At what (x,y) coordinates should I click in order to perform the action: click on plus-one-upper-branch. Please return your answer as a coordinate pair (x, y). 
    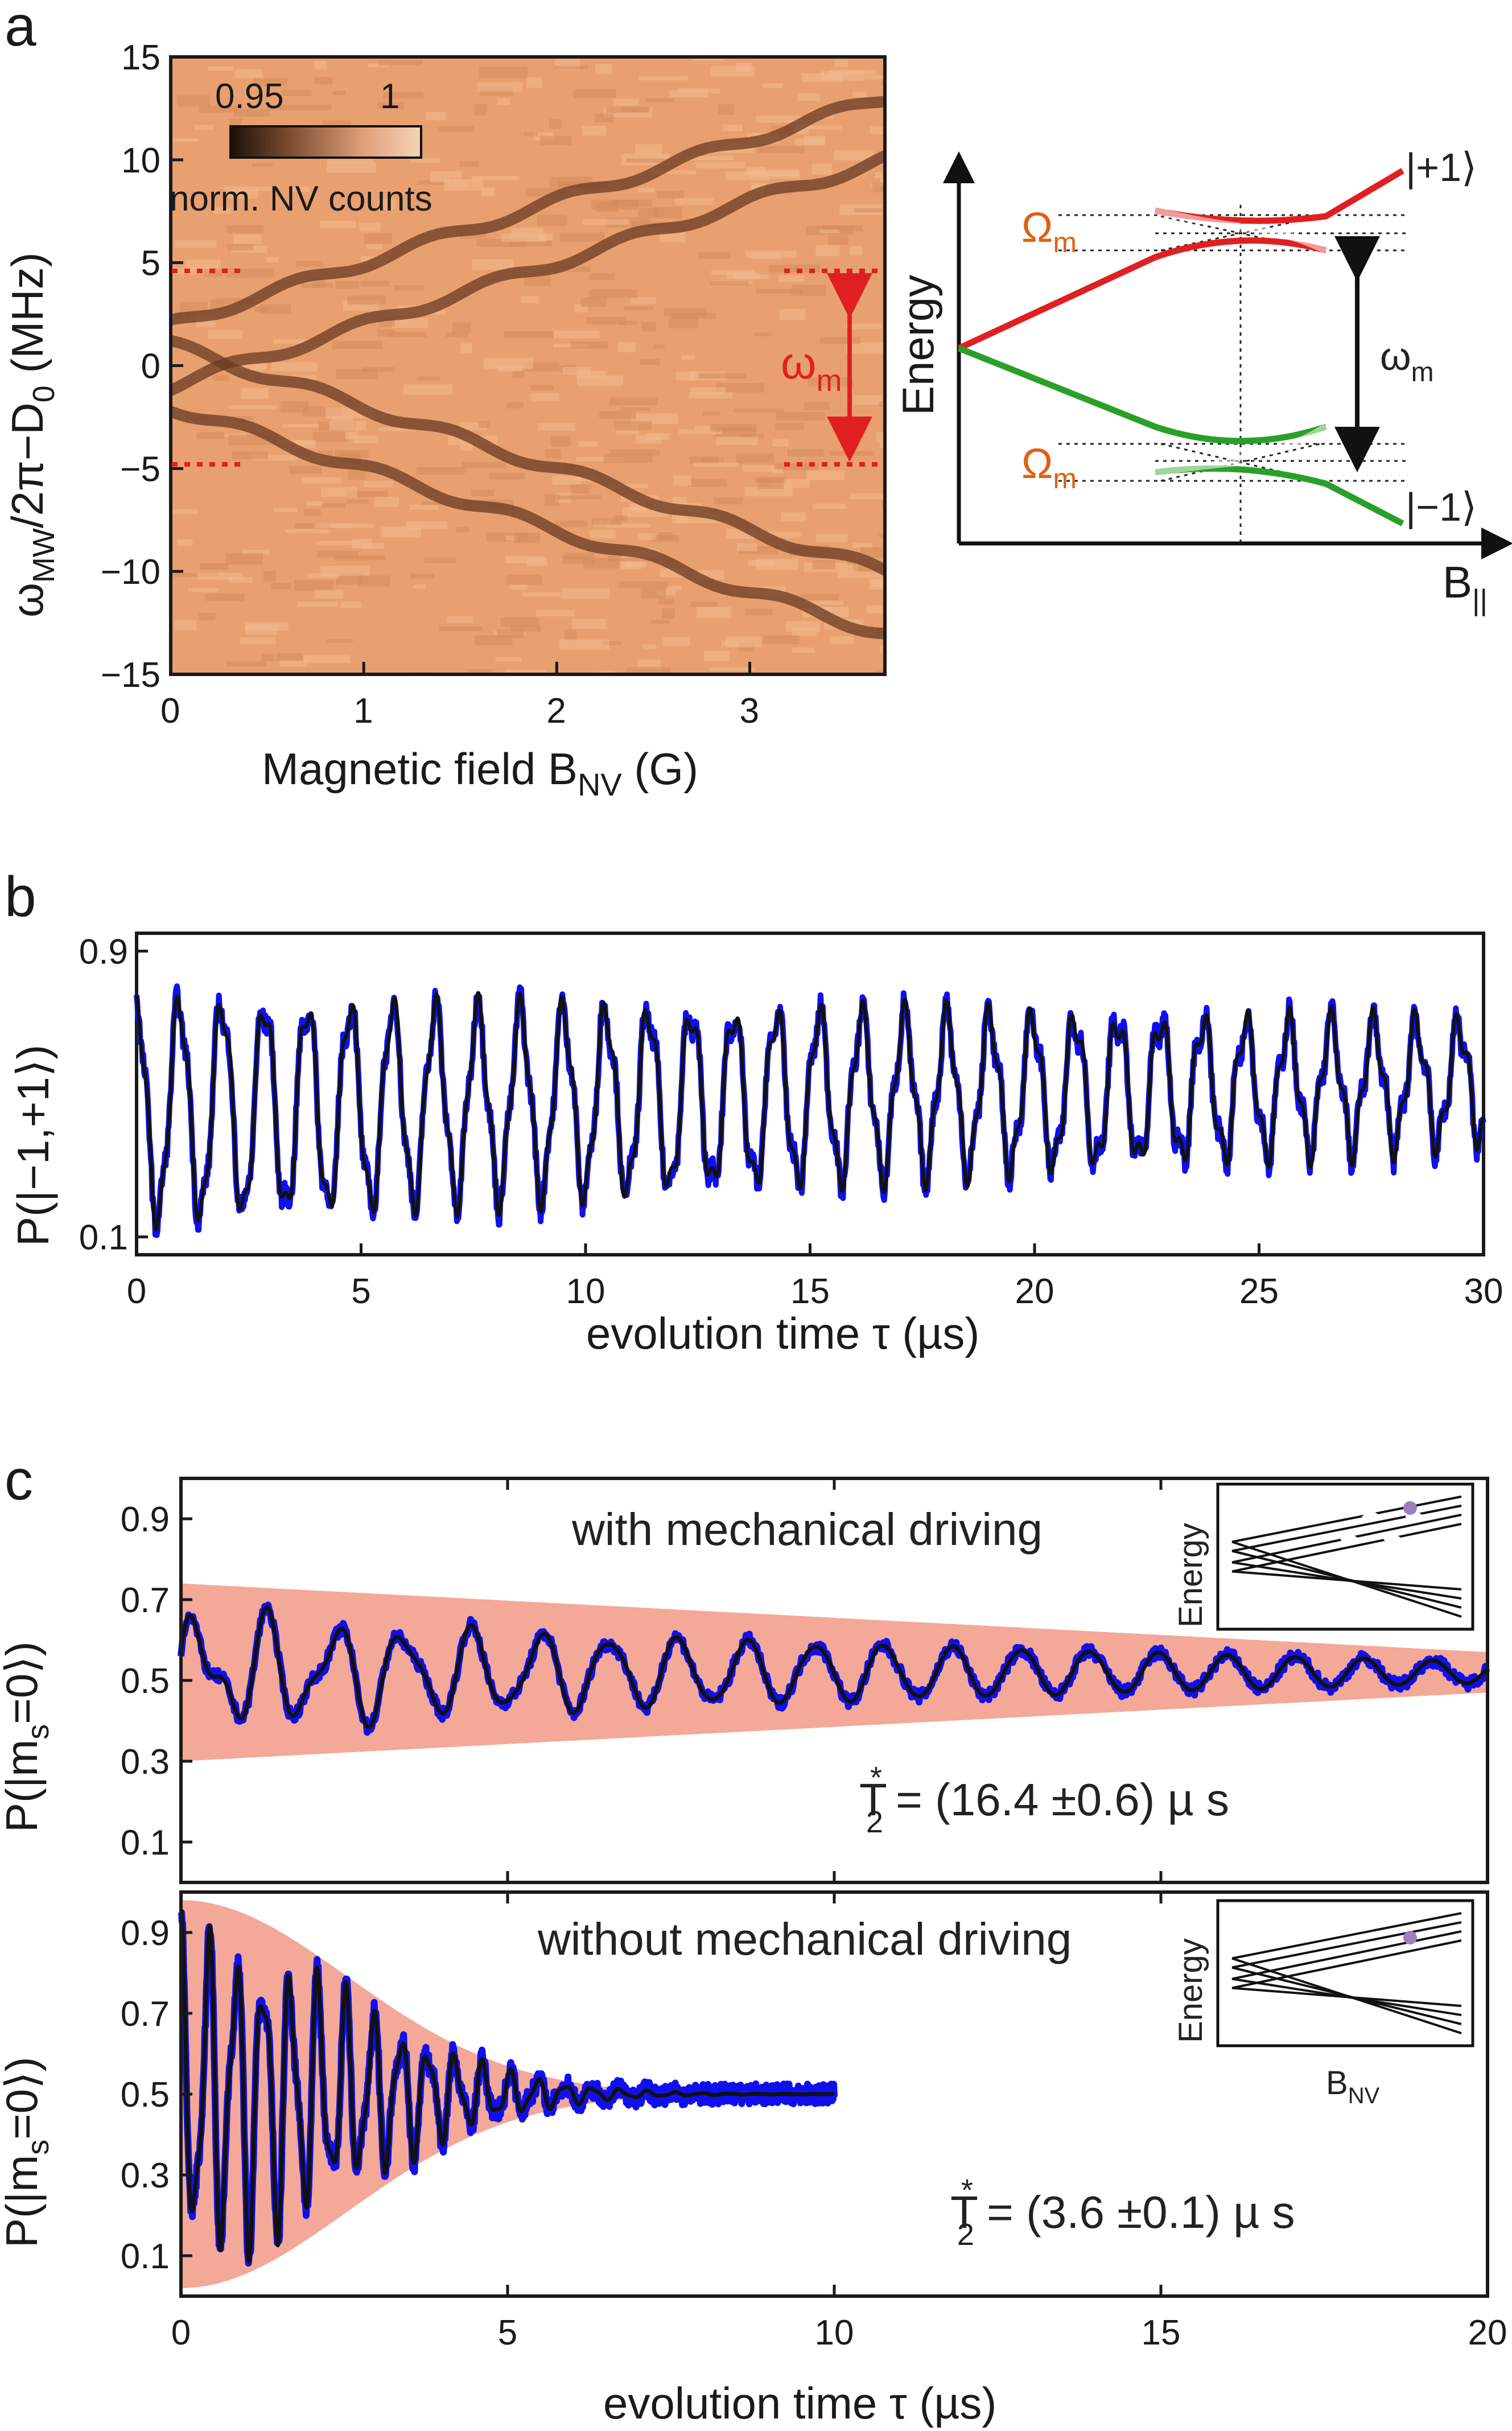
    Looking at the image, I should click on (1279, 196).